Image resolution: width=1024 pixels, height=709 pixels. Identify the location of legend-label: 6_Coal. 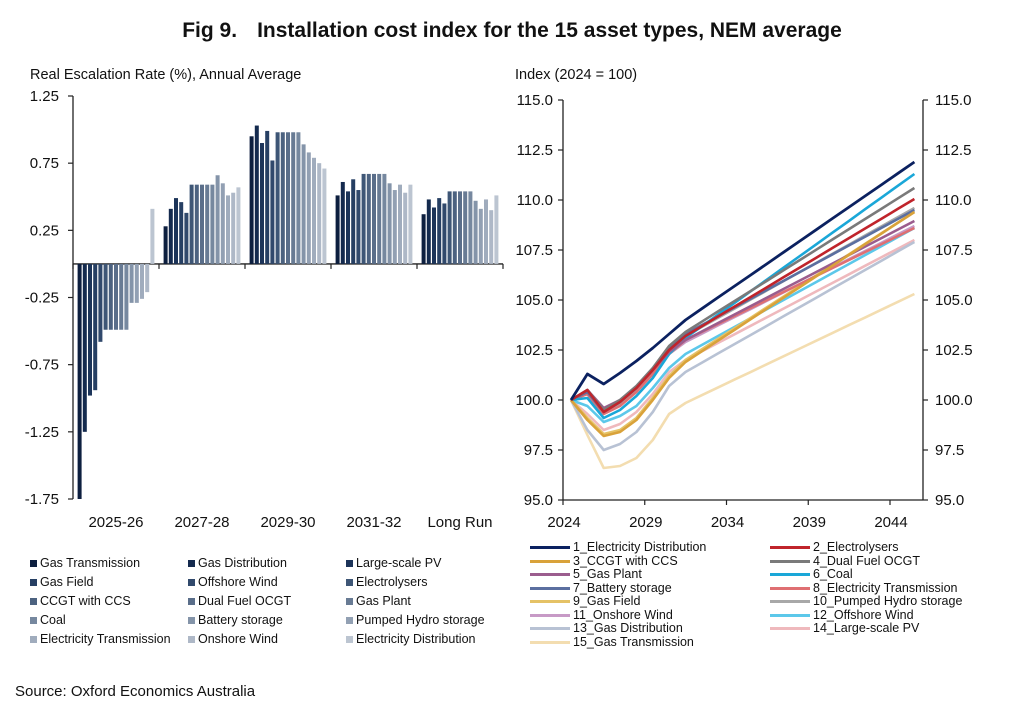
(833, 574).